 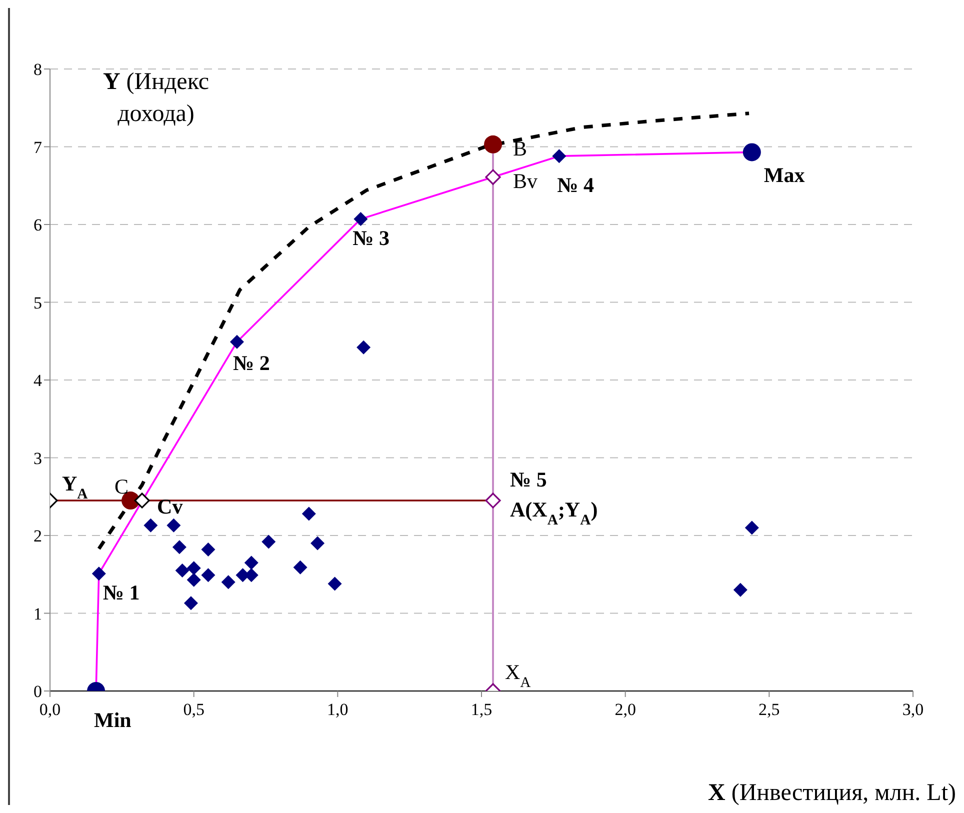 What do you see at coordinates (193, 710) in the screenshot?
I see `x-tick-label: 0,5` at bounding box center [193, 710].